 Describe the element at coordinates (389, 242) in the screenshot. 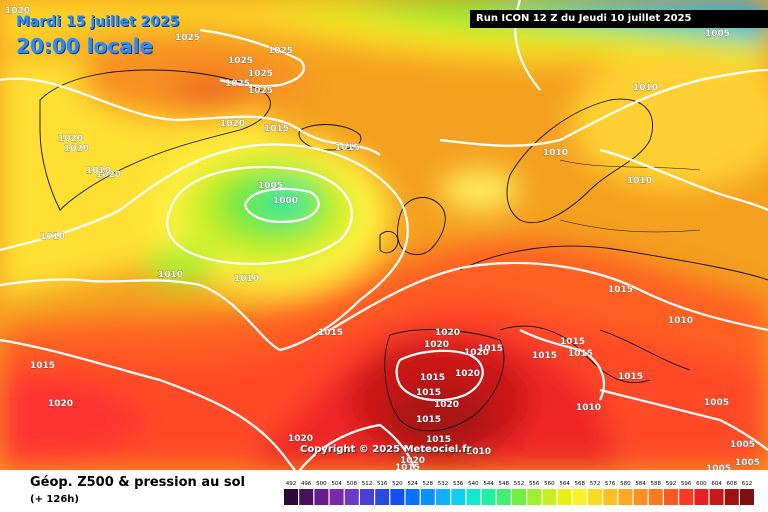

I see `ireland-coast` at that location.